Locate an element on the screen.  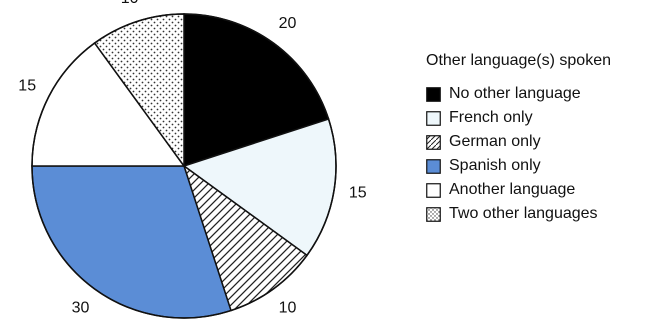
legend-item-french-only: French only is located at coordinates (518, 118).